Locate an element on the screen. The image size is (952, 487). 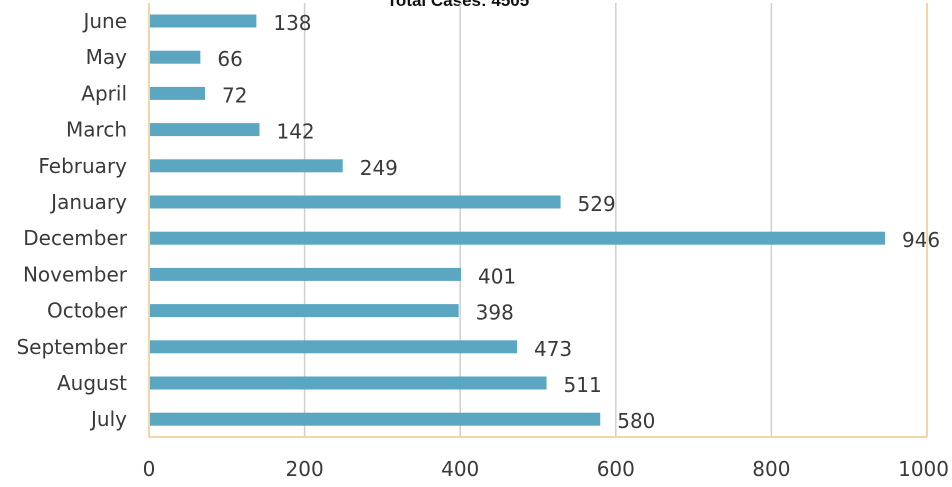
bar-april is located at coordinates (178, 93).